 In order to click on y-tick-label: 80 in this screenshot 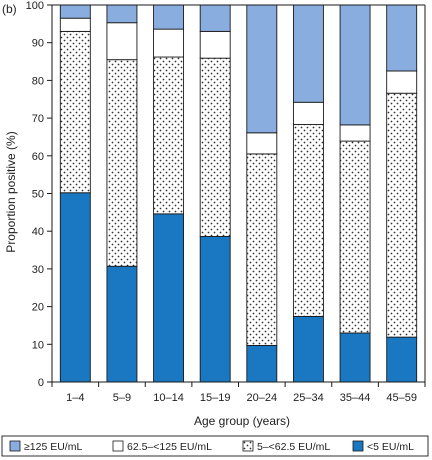, I will do `click(38, 81)`.